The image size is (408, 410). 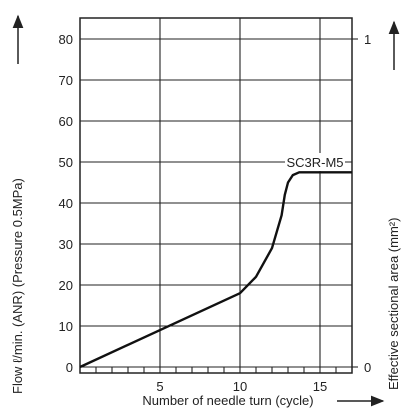 I want to click on series-label-bg, so click(x=315, y=162).